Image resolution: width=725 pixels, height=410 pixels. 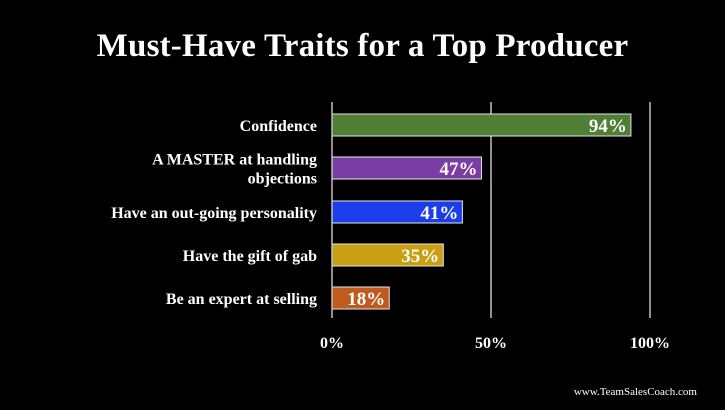 What do you see at coordinates (250, 256) in the screenshot?
I see `category-label-4: Have the gift of gab` at bounding box center [250, 256].